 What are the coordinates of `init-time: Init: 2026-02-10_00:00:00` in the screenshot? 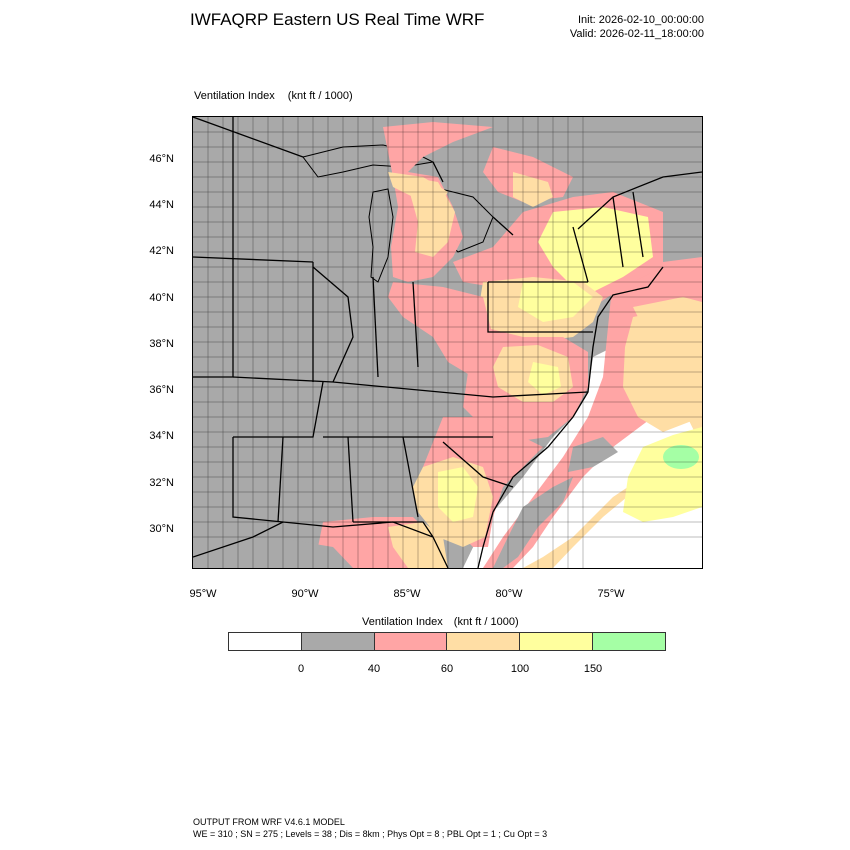 It's located at (641, 20).